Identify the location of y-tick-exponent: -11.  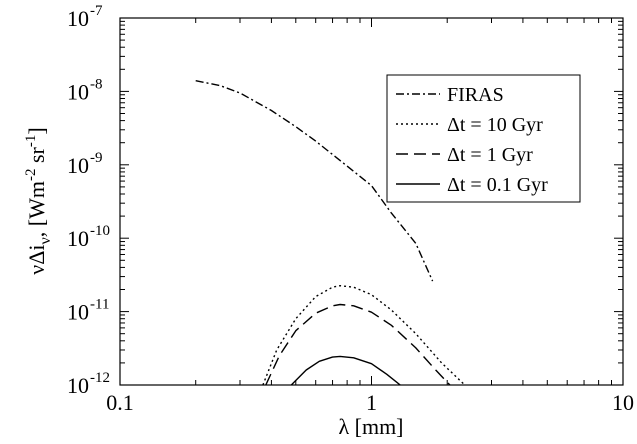
(99, 305).